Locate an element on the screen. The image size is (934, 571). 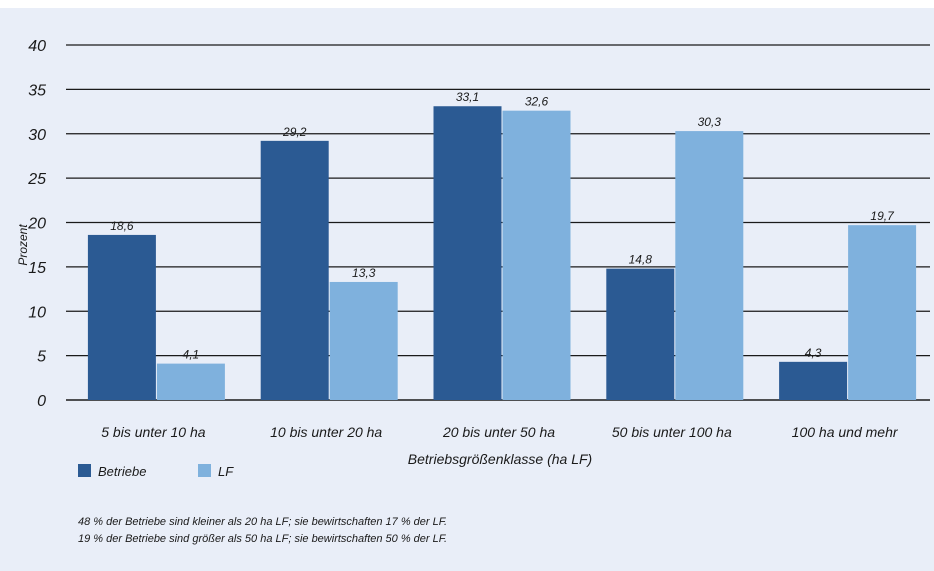
data-label: 13,3 is located at coordinates (364, 273).